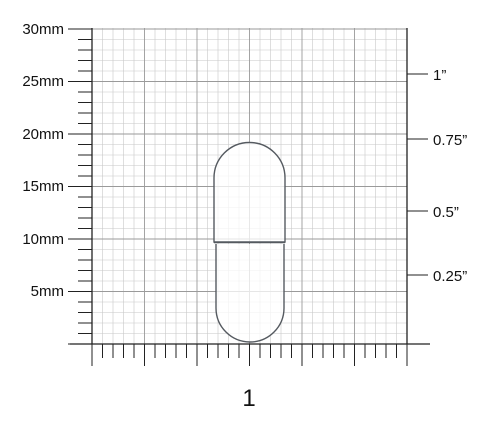 Image resolution: width=500 pixels, height=426 pixels. I want to click on mm-ticks, so click(80, 186).